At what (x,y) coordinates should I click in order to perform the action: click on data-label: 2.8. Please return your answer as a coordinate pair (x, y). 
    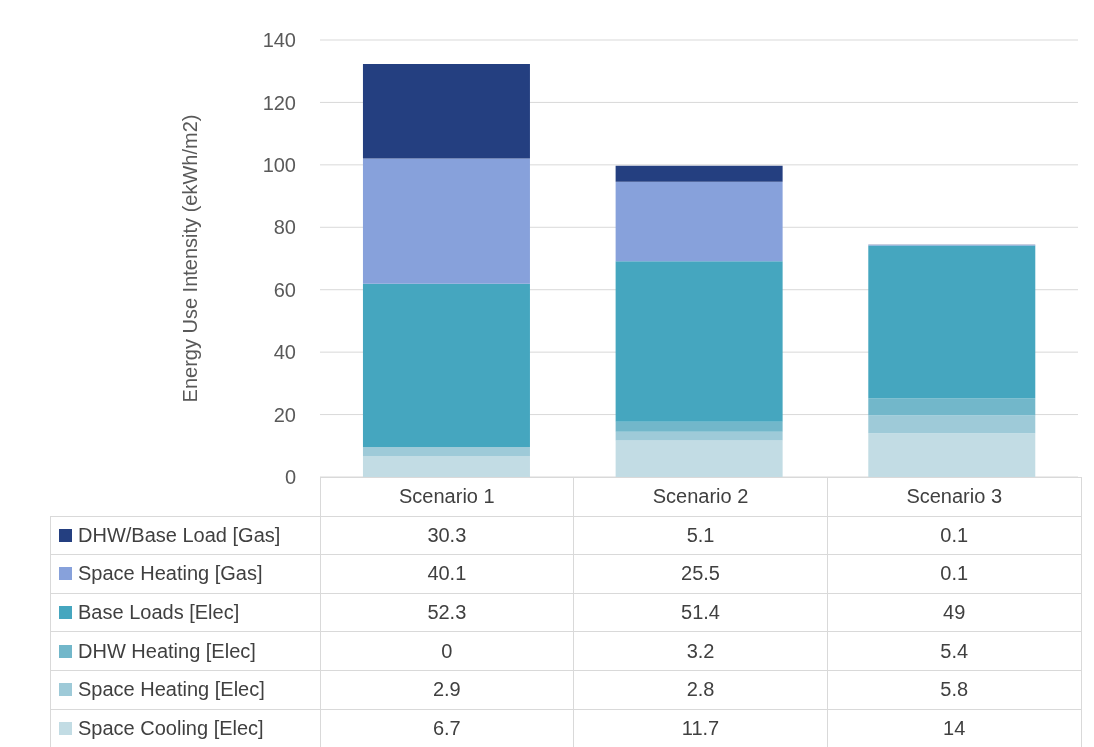
    Looking at the image, I should click on (700, 690).